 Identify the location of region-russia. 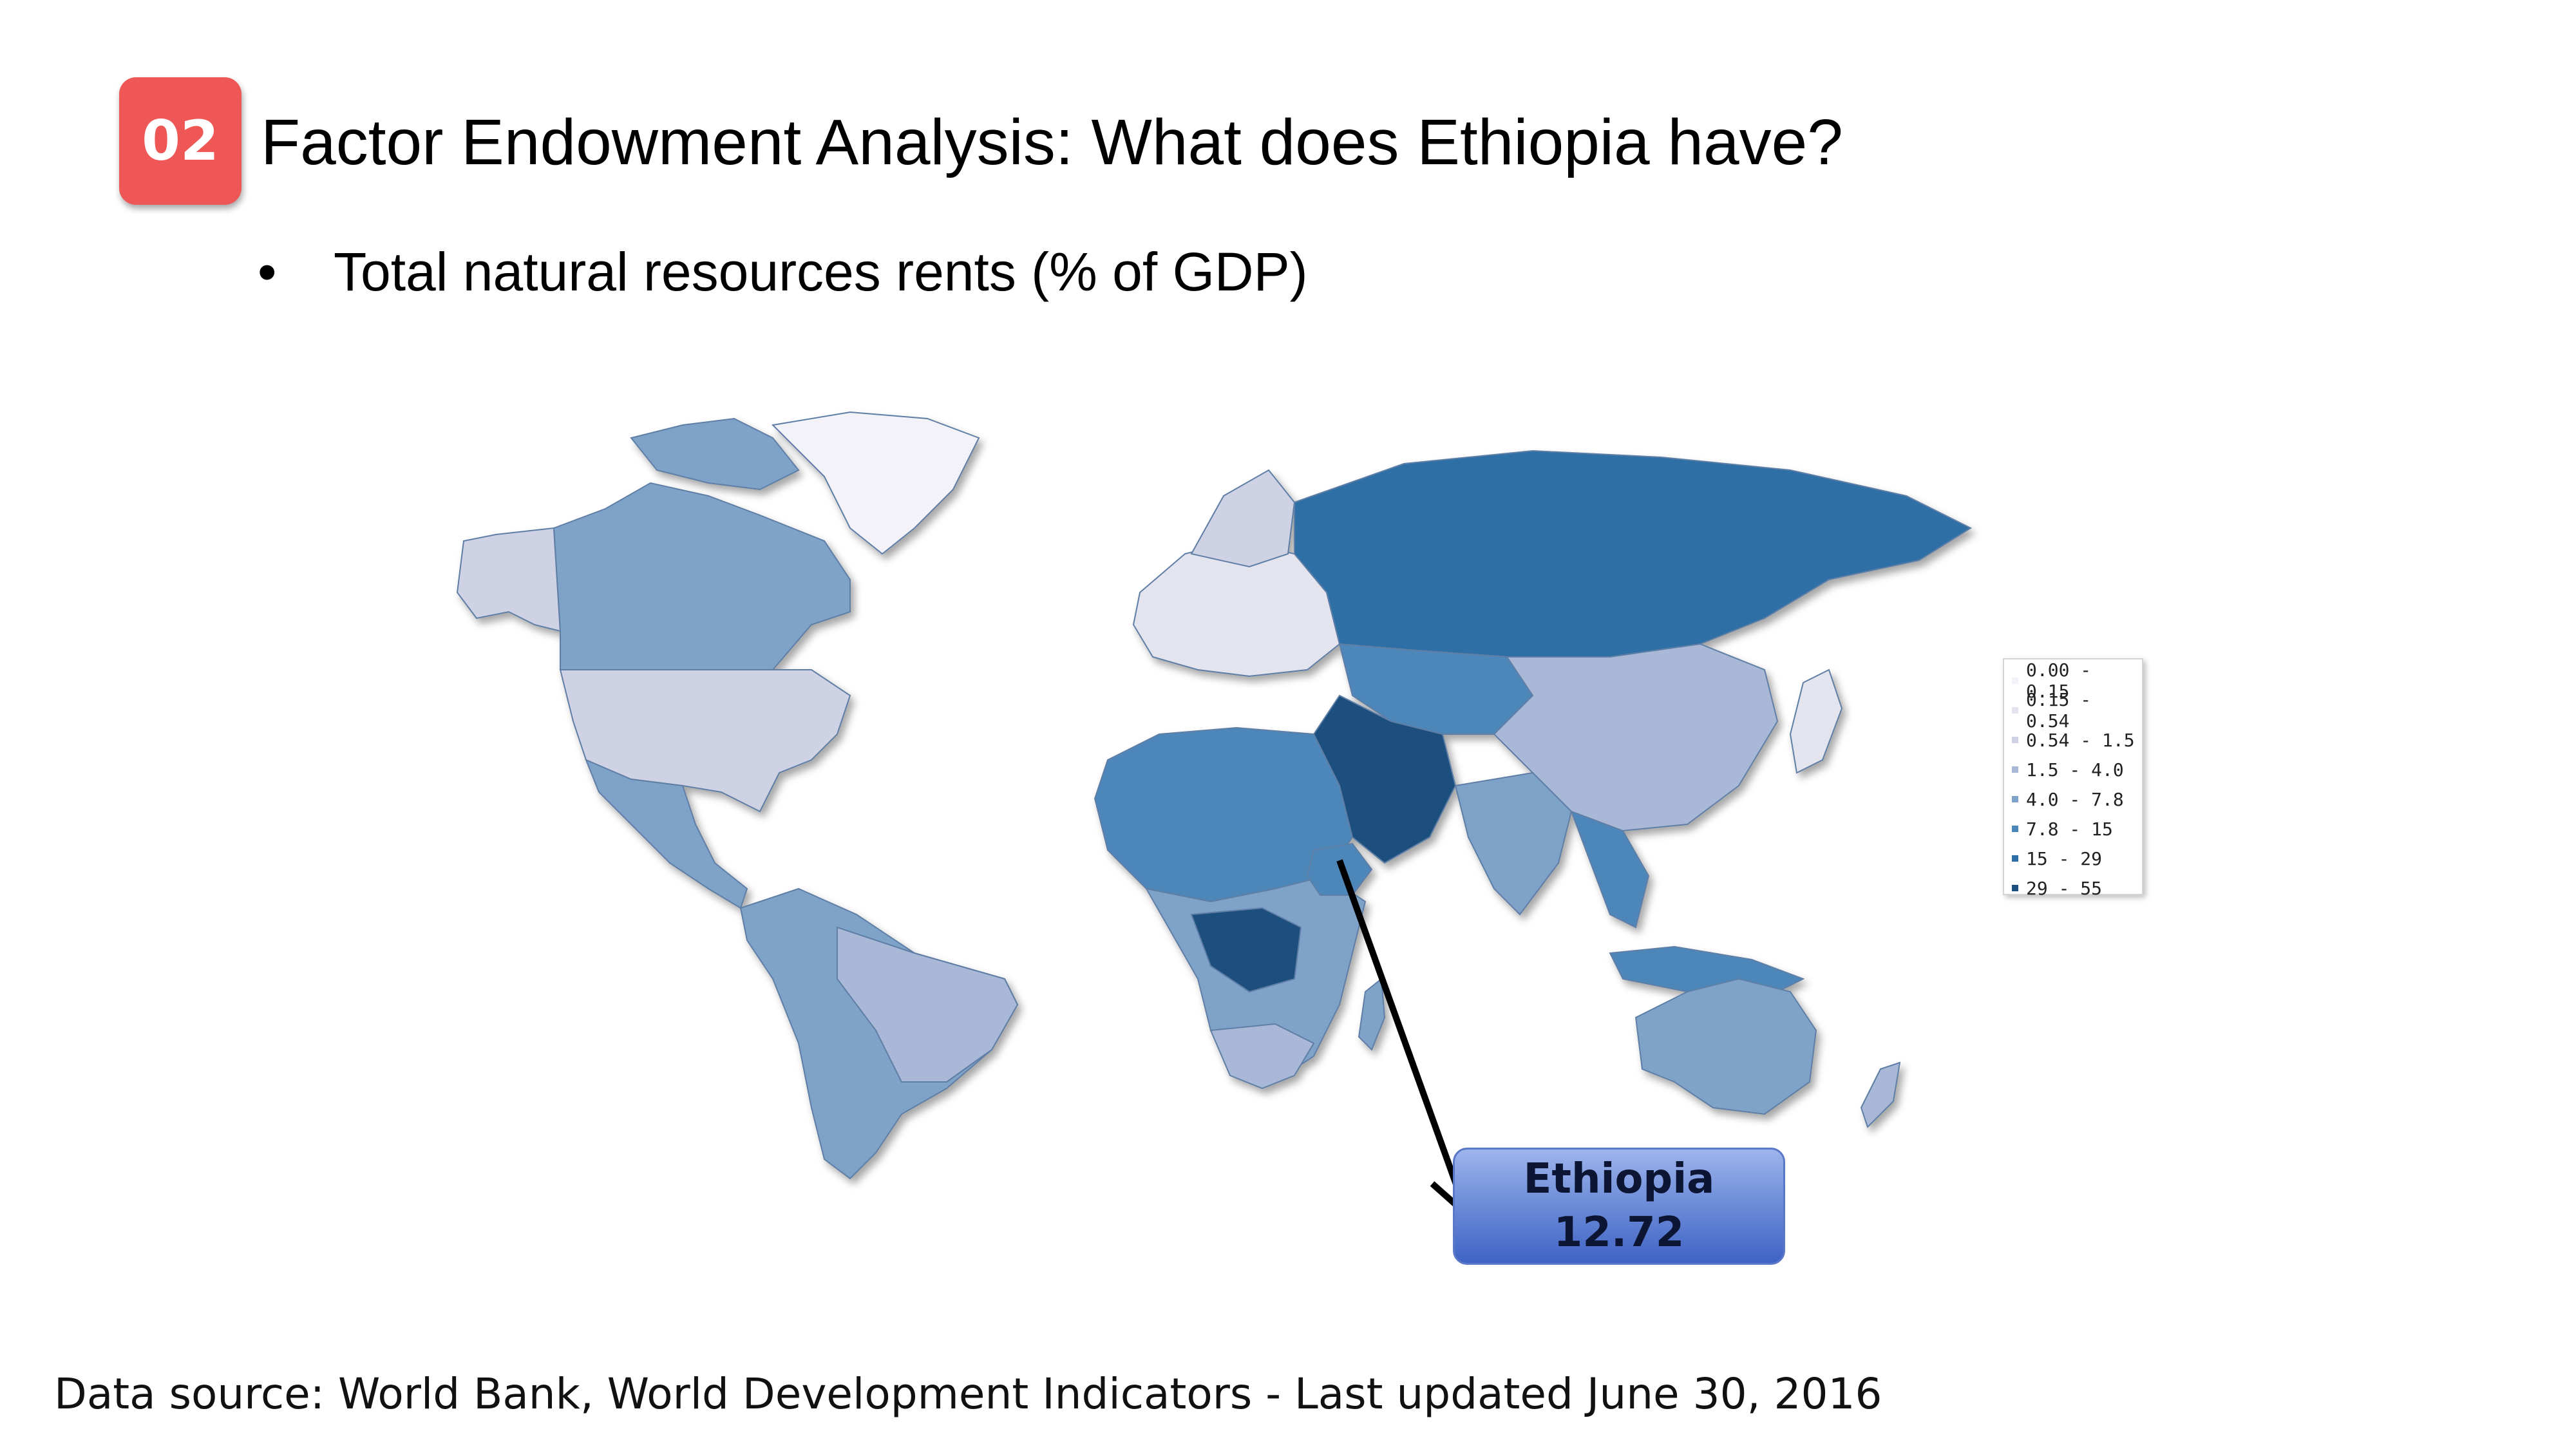
(1634, 554).